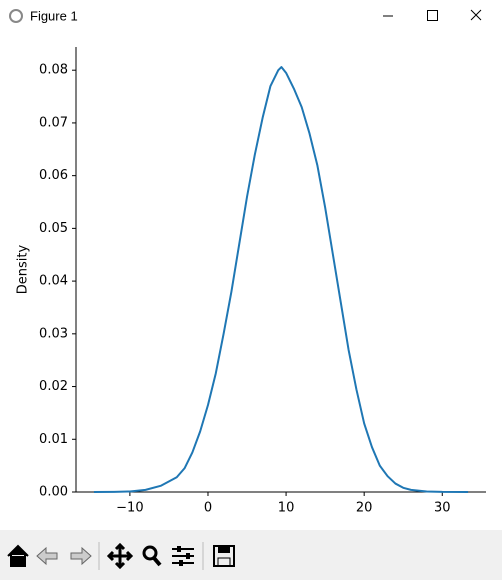  I want to click on y-tick-label: 0.02, so click(53, 386).